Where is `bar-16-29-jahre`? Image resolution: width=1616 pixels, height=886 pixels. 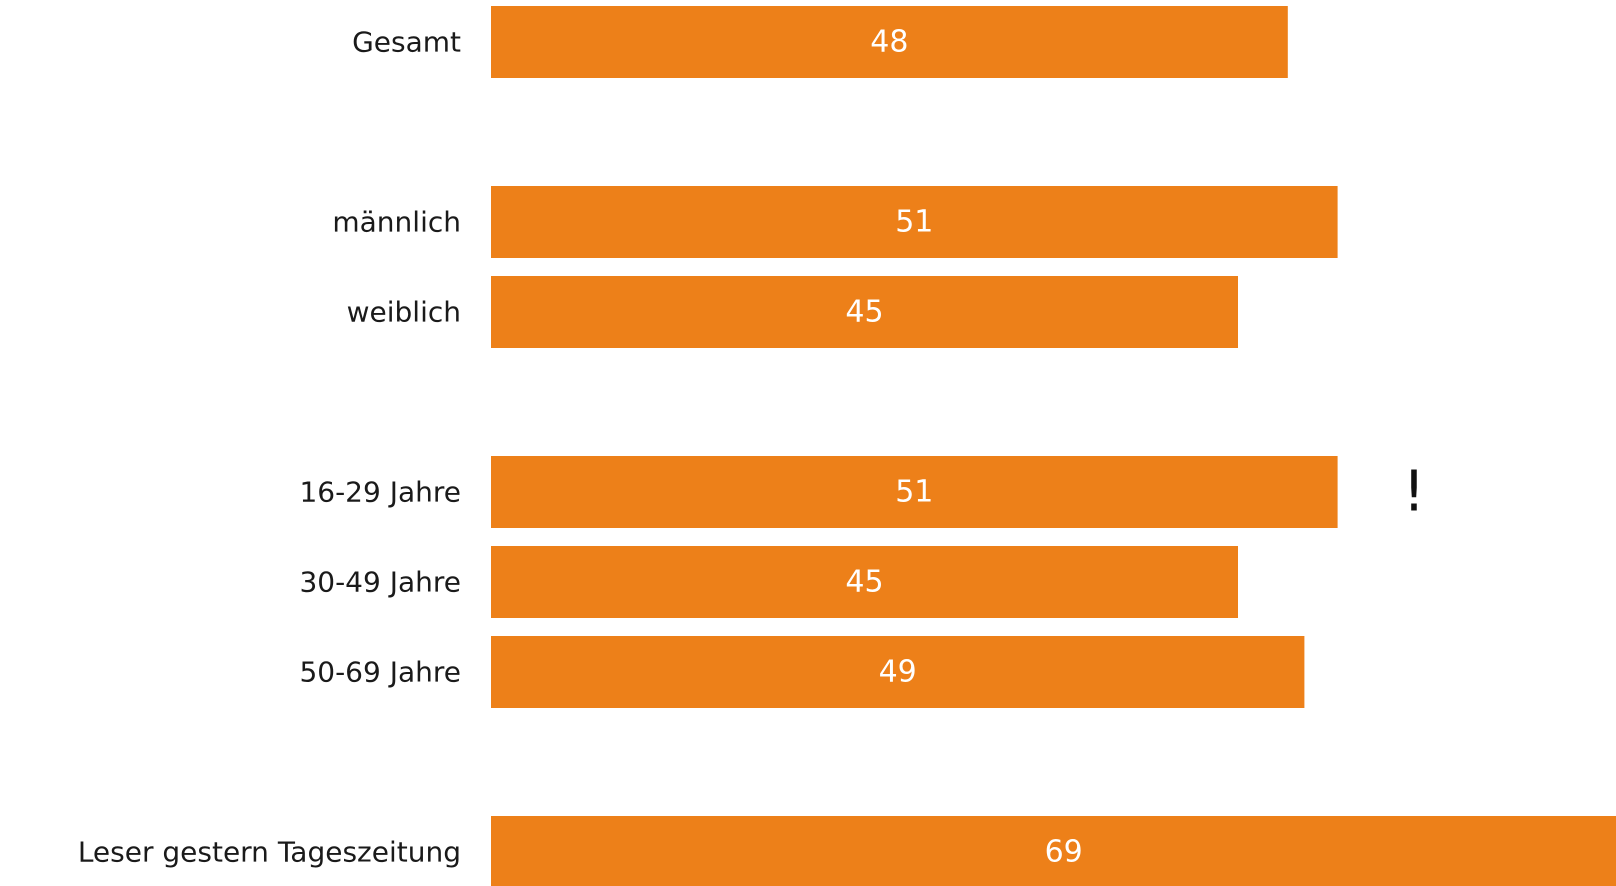 bar-16-29-jahre is located at coordinates (914, 492).